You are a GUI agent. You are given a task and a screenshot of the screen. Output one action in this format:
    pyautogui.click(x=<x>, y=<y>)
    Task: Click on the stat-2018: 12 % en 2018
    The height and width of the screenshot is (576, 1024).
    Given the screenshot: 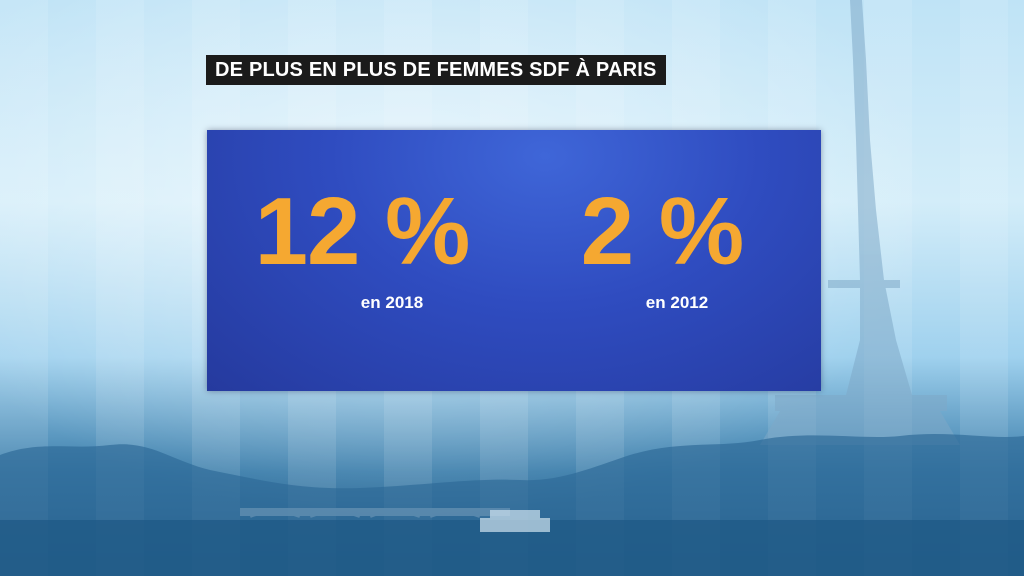 What is the action you would take?
    pyautogui.click(x=362, y=248)
    